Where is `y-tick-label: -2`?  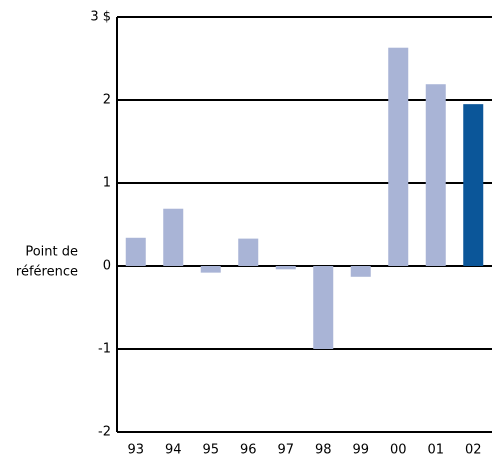
y-tick-label: -2 is located at coordinates (104, 432).